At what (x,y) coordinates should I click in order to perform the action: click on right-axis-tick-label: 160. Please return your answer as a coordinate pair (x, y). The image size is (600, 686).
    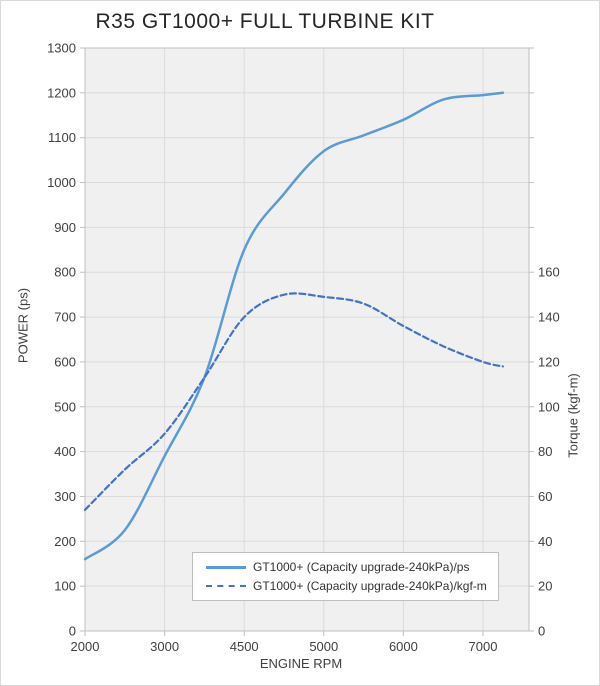
    Looking at the image, I should click on (549, 272).